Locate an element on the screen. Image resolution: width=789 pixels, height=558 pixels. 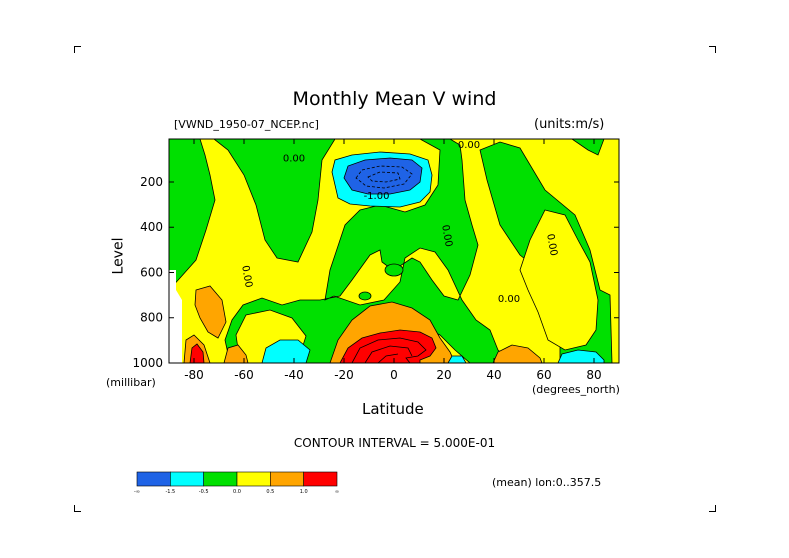
crop-mark-bottom-right is located at coordinates (712, 508).